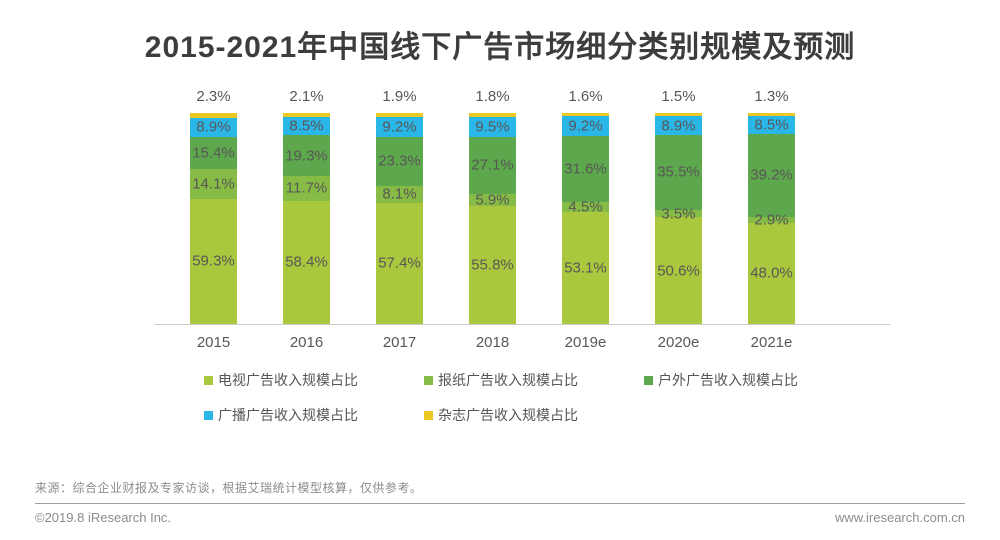 This screenshot has height=540, width=1000. I want to click on magazine-share-top-label: 2.1%, so click(306, 96).